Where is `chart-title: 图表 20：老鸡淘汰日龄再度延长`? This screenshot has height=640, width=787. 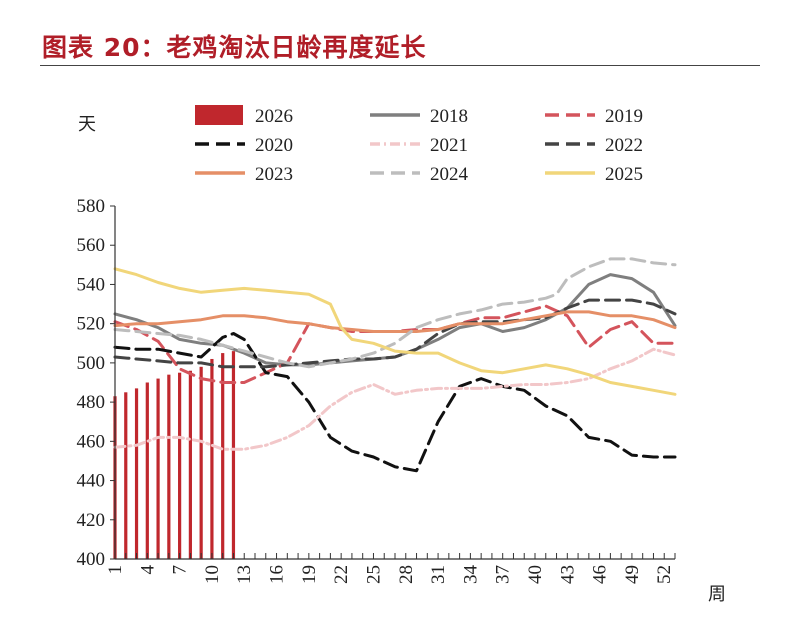 chart-title: 图表 20：老鸡淘汰日龄再度延长 is located at coordinates (234, 47).